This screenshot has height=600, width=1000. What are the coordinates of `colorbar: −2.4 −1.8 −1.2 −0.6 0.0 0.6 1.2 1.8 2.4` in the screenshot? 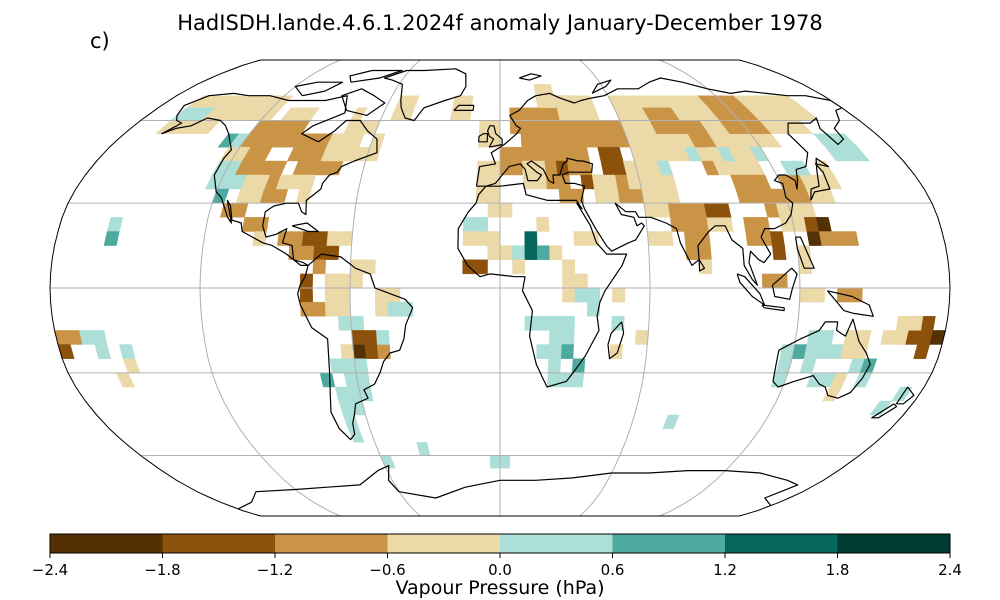 It's located at (497, 556).